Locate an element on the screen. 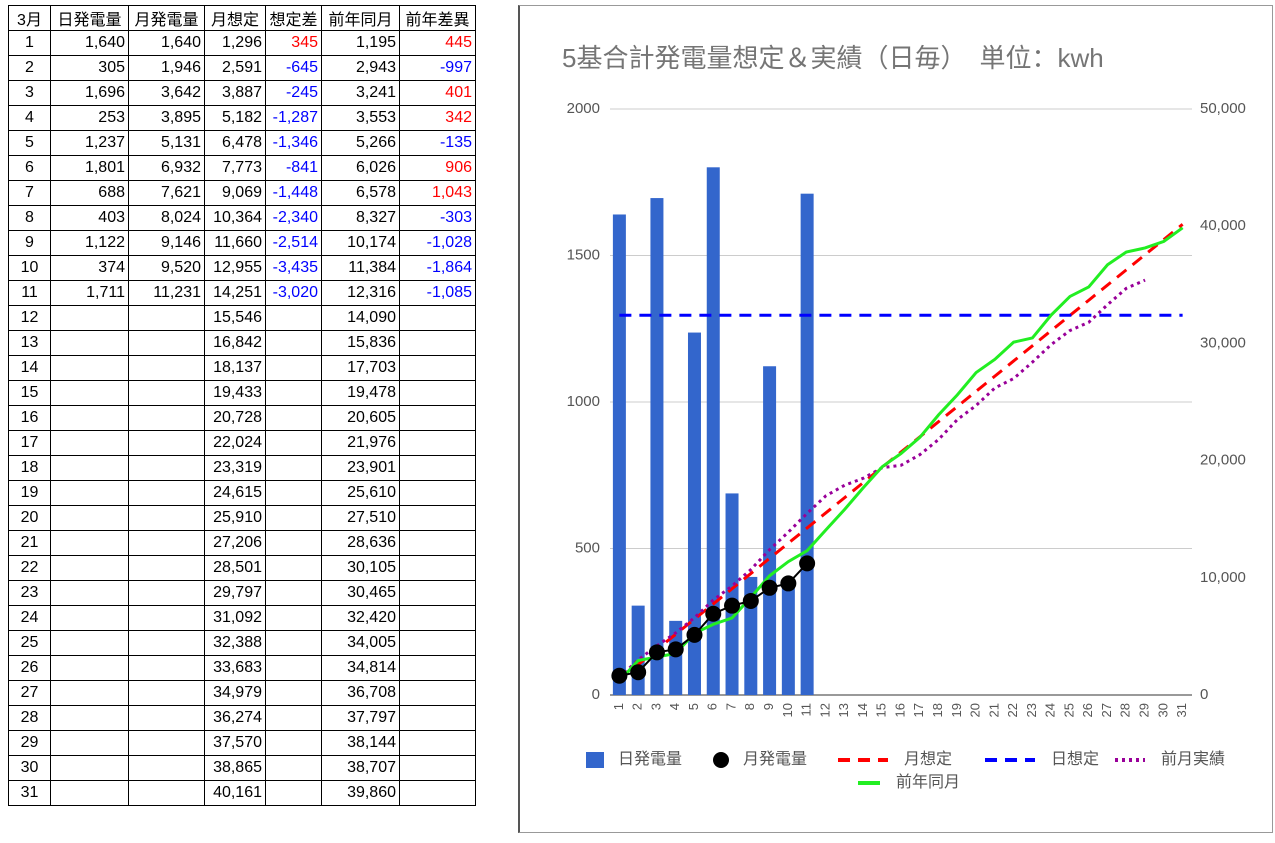 Image resolution: width=1275 pixels, height=843 pixels. table-cell: 24 is located at coordinates (29, 618).